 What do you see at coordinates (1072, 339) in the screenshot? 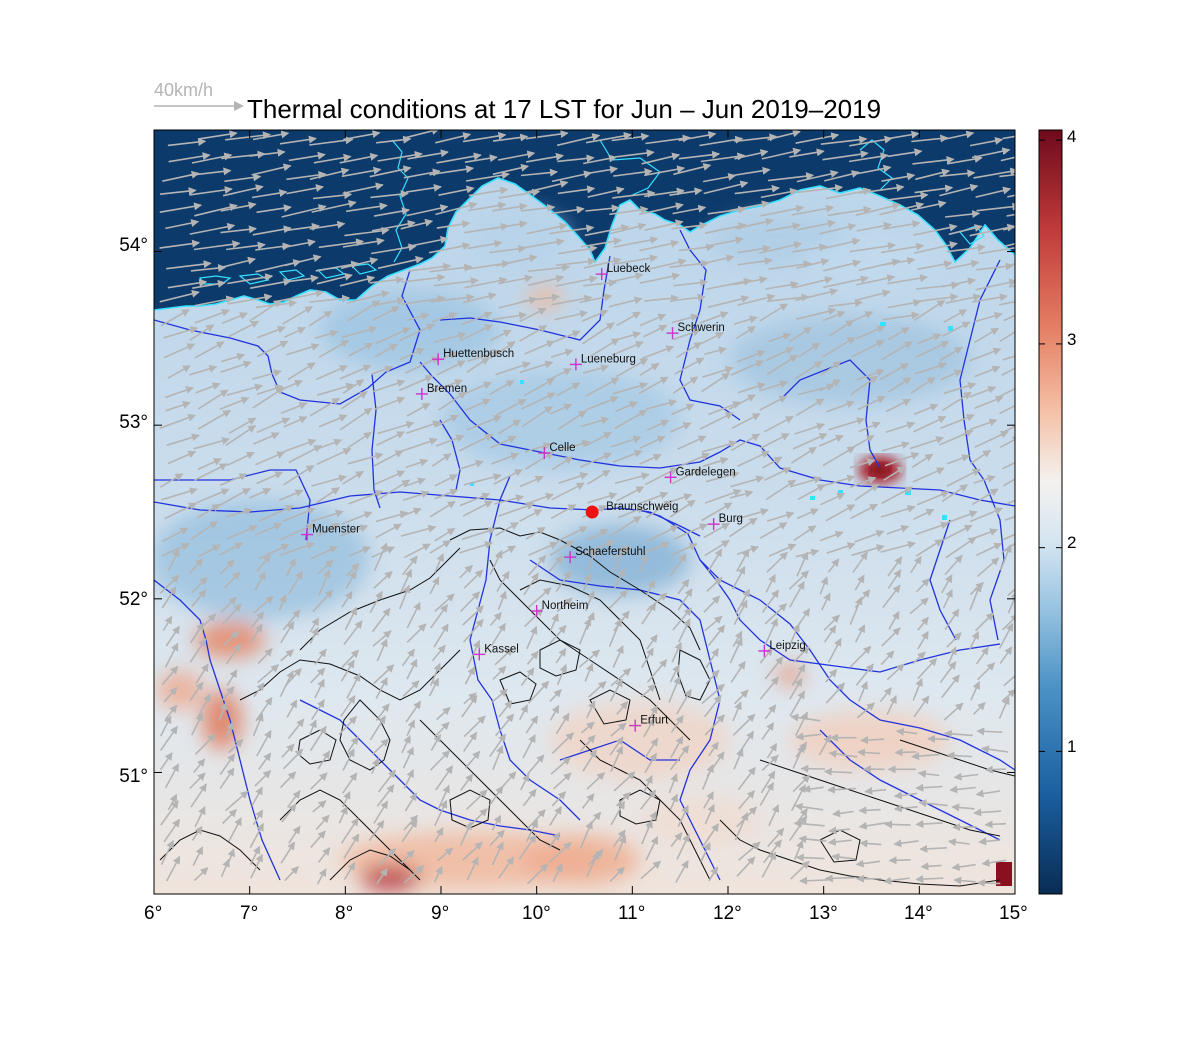
I see `colorbar-tick-label: 3` at bounding box center [1072, 339].